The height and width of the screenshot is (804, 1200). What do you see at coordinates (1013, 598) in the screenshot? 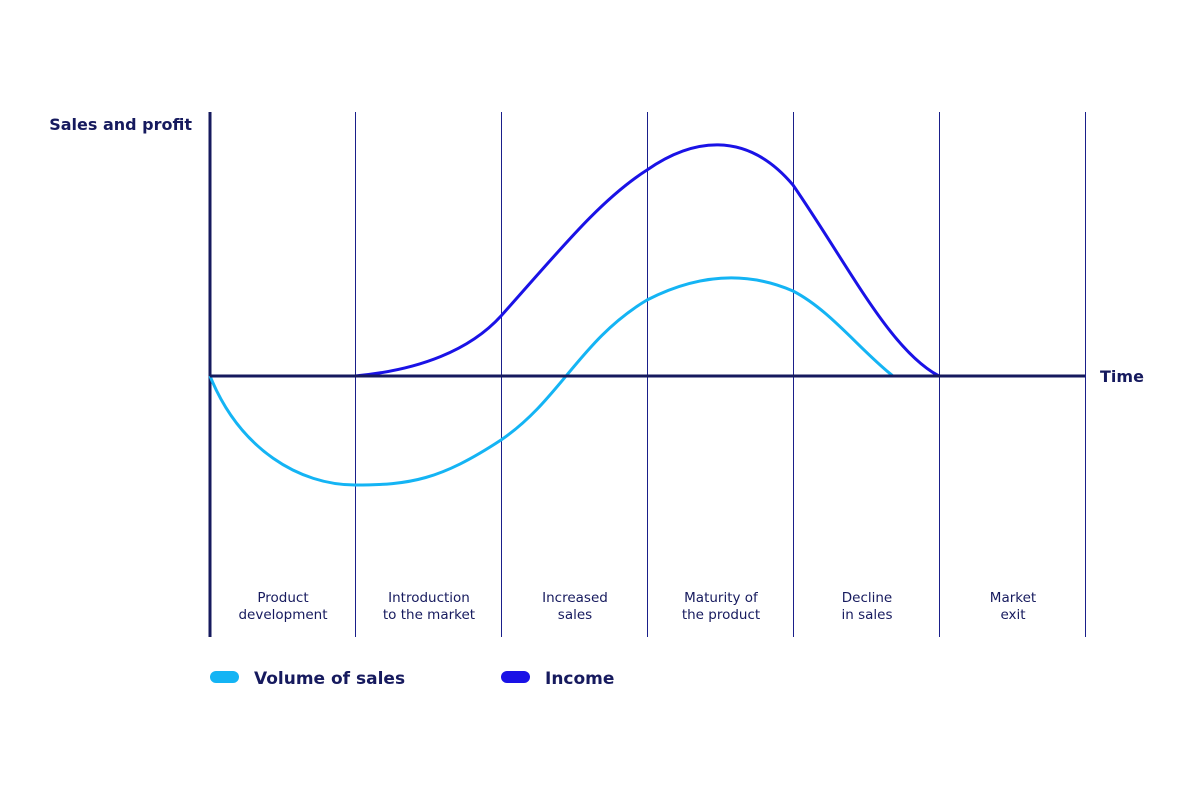
I see `stage-label: Market` at bounding box center [1013, 598].